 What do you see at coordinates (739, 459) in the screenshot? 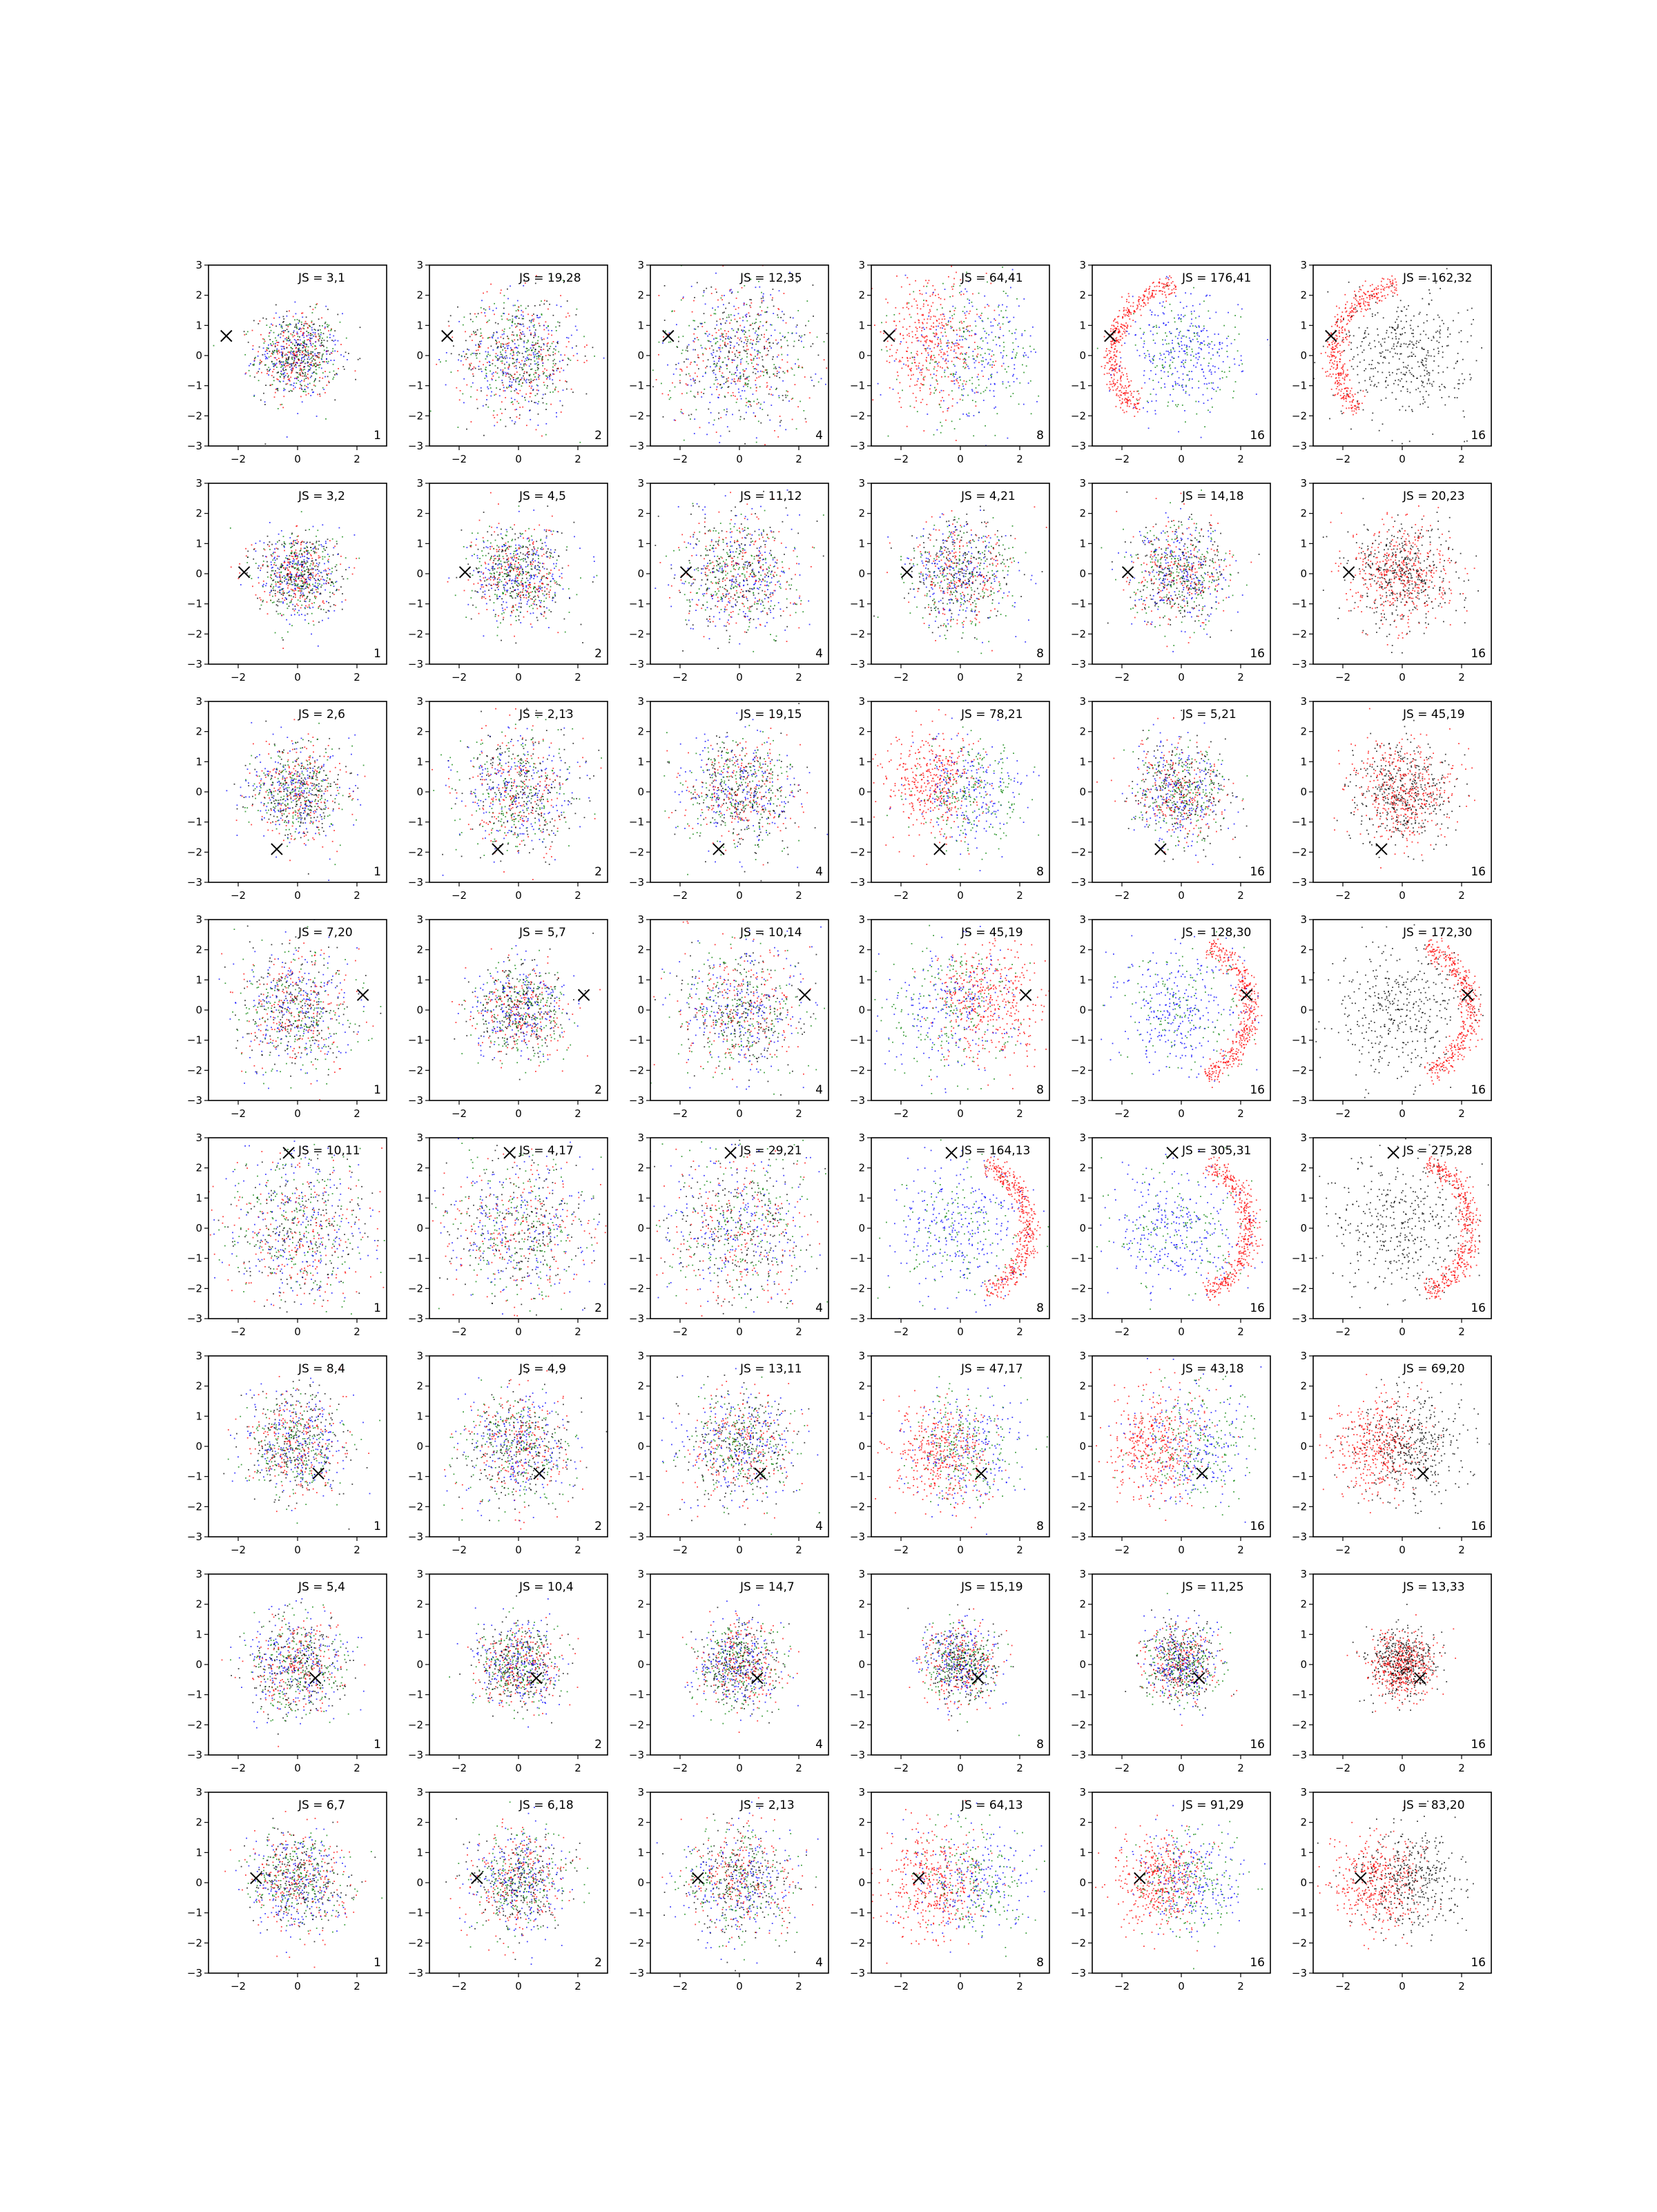
I see `x-tick-label: 0` at bounding box center [739, 459].